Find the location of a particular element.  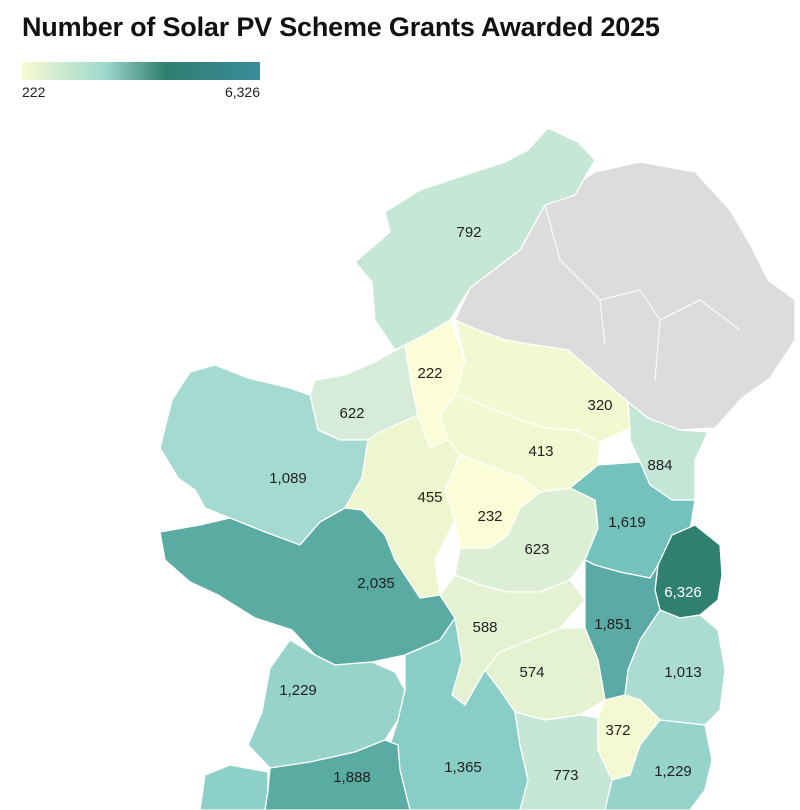

value-label-leitrim: 222 is located at coordinates (429, 373).